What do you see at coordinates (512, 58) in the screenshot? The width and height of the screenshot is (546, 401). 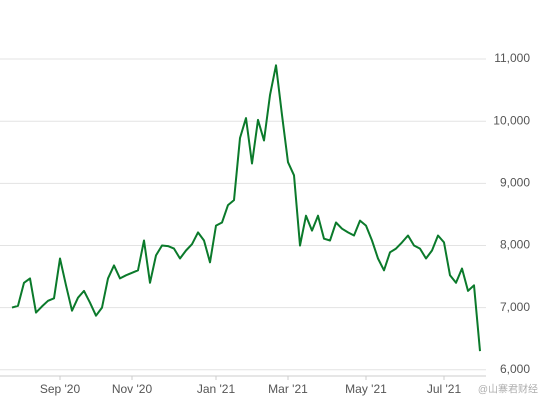 I see `y-tick-label: 11,000` at bounding box center [512, 58].